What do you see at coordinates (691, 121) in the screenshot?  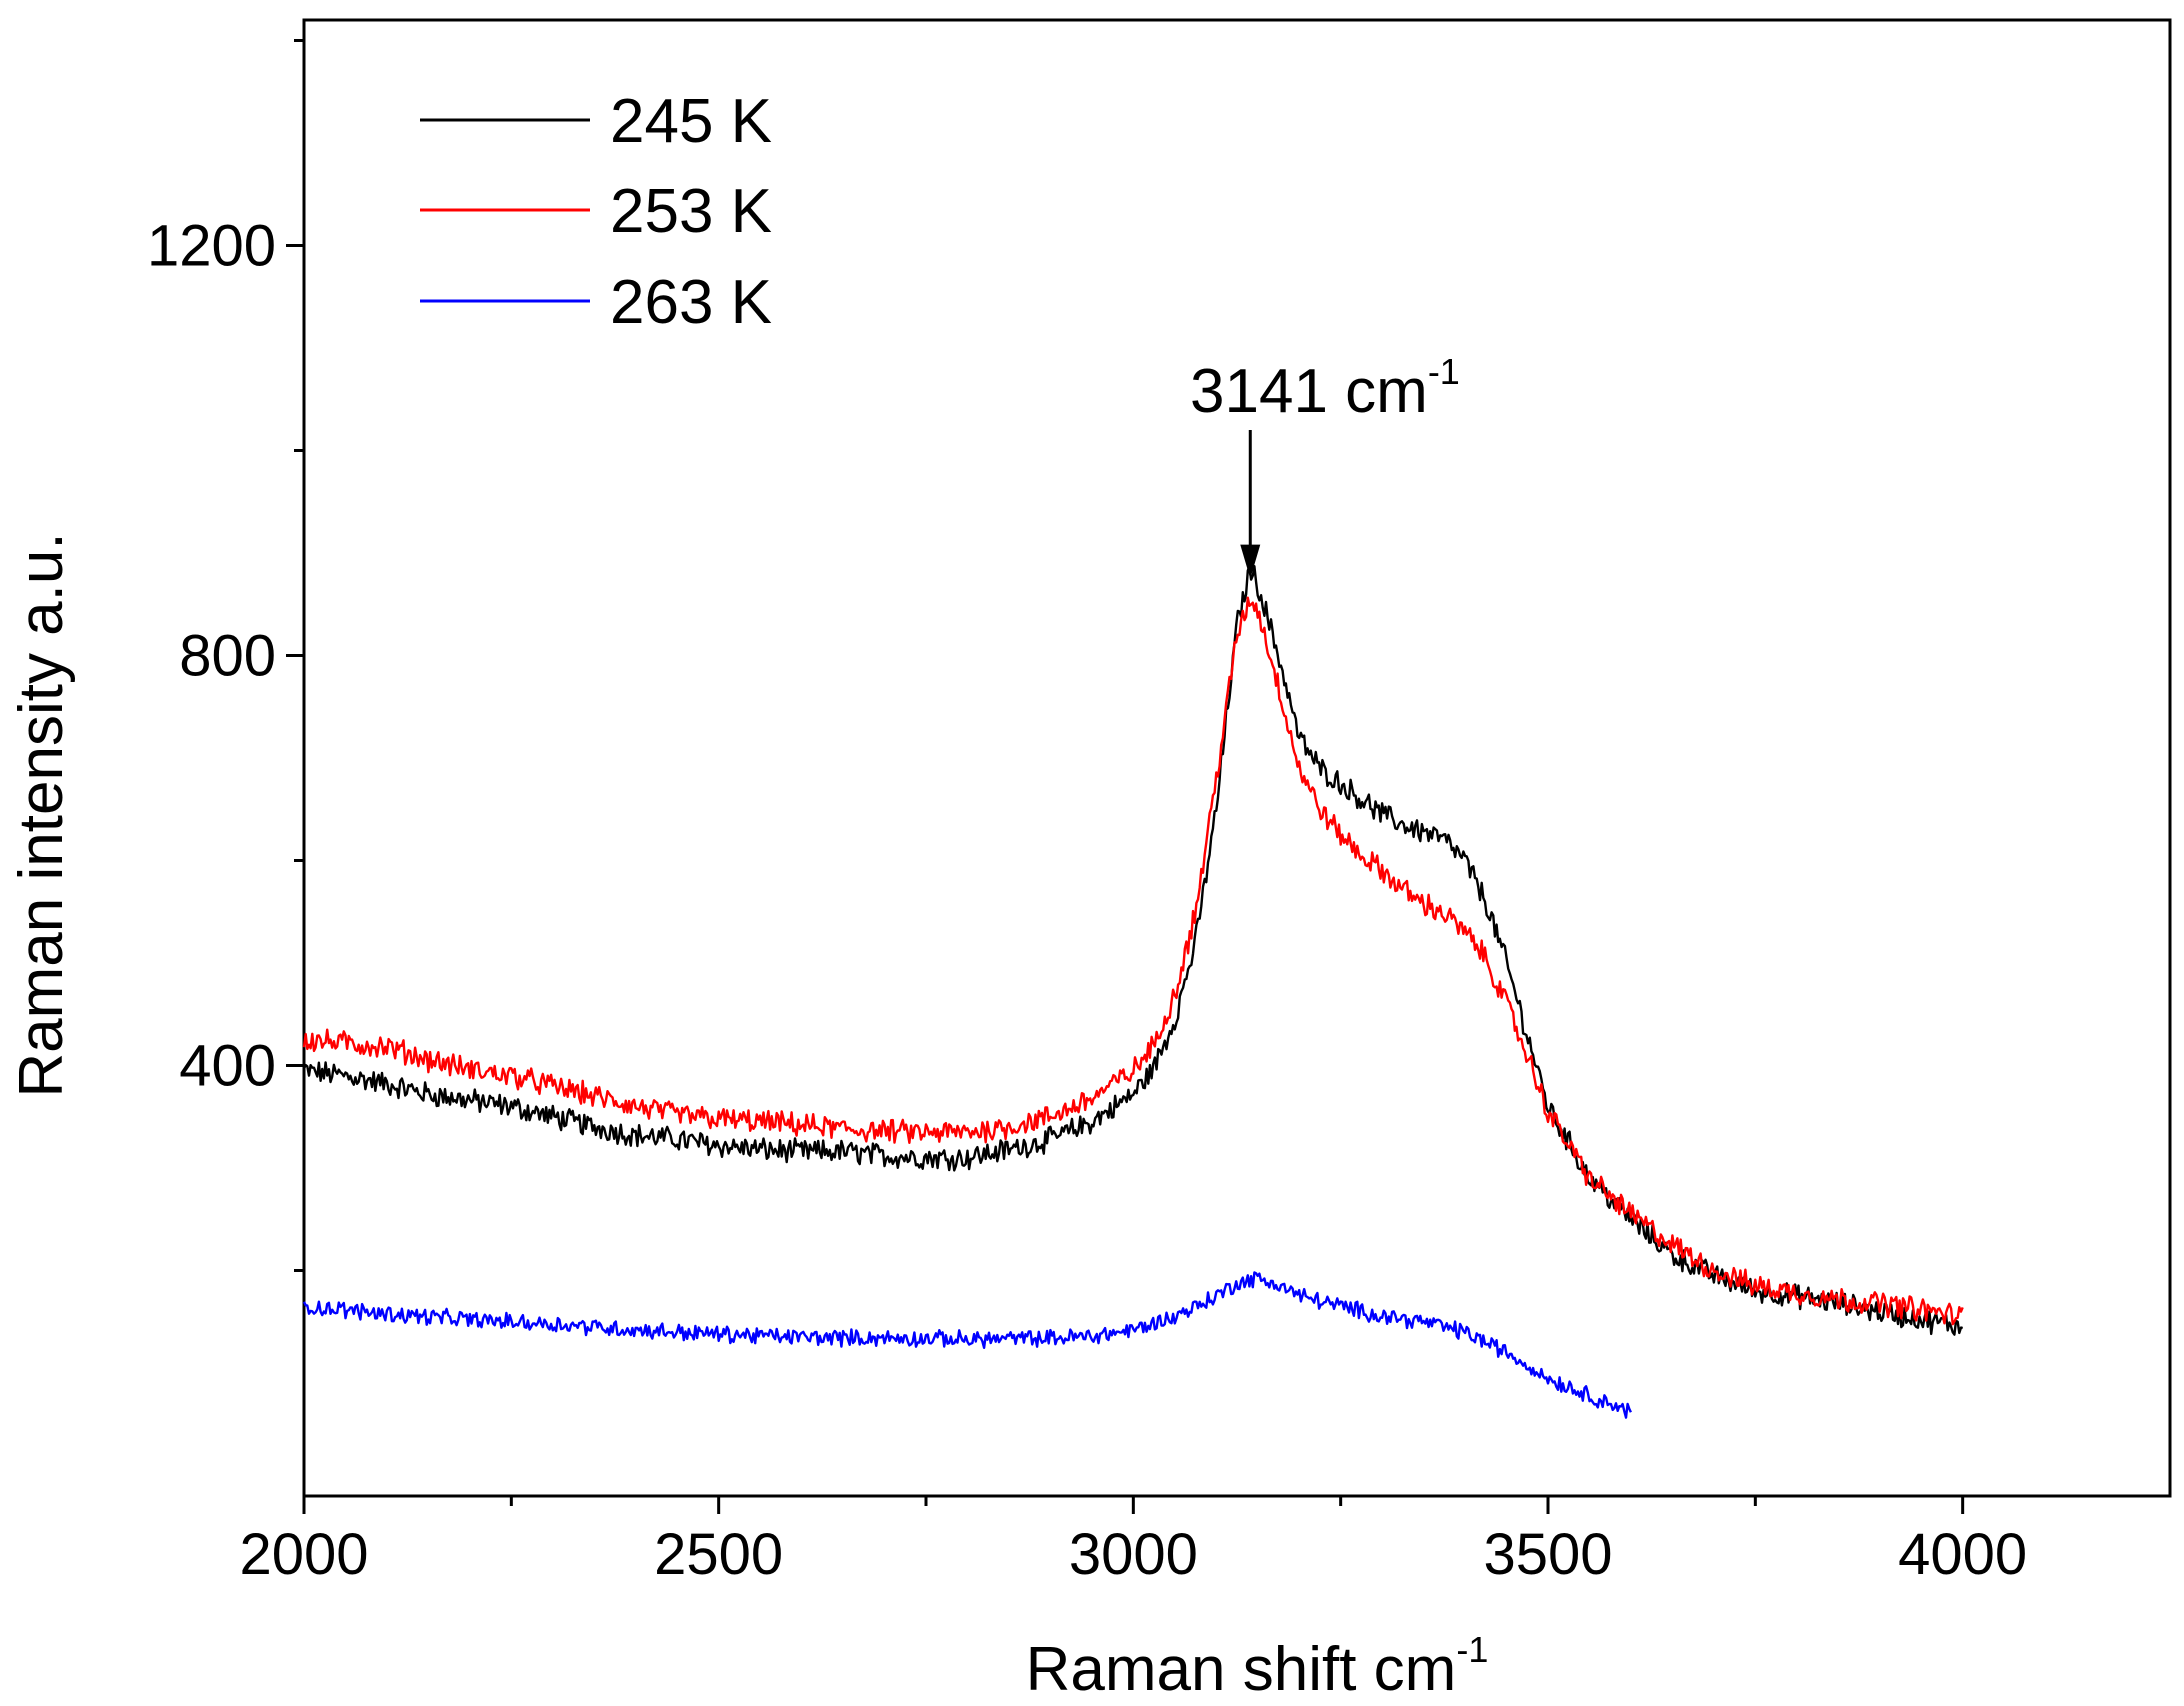 I see `legend-label-245k: 245 K` at bounding box center [691, 121].